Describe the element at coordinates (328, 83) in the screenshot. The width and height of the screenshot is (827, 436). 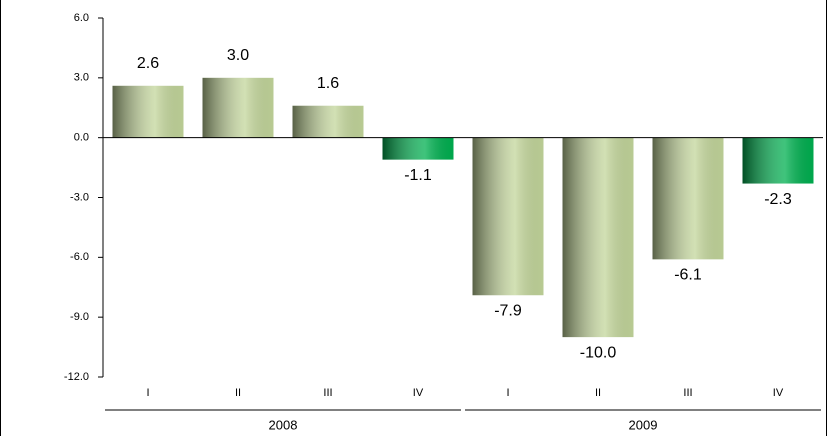
I see `value-label: 1.6` at that location.